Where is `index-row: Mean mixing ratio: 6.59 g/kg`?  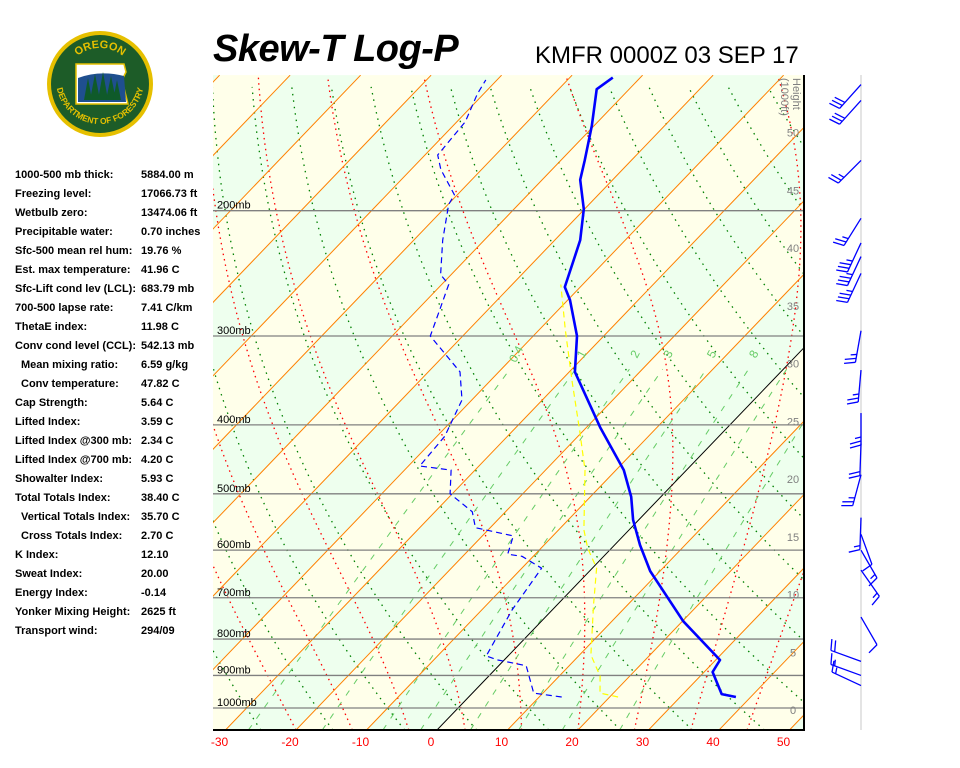 index-row: Mean mixing ratio: 6.59 g/kg is located at coordinates (113, 368).